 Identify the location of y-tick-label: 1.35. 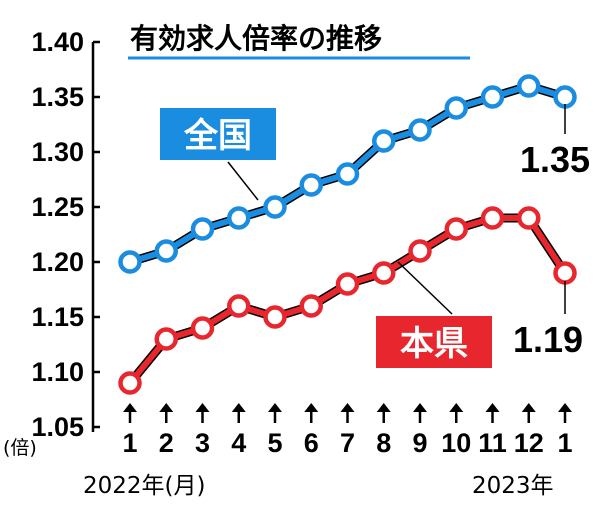
(57, 97).